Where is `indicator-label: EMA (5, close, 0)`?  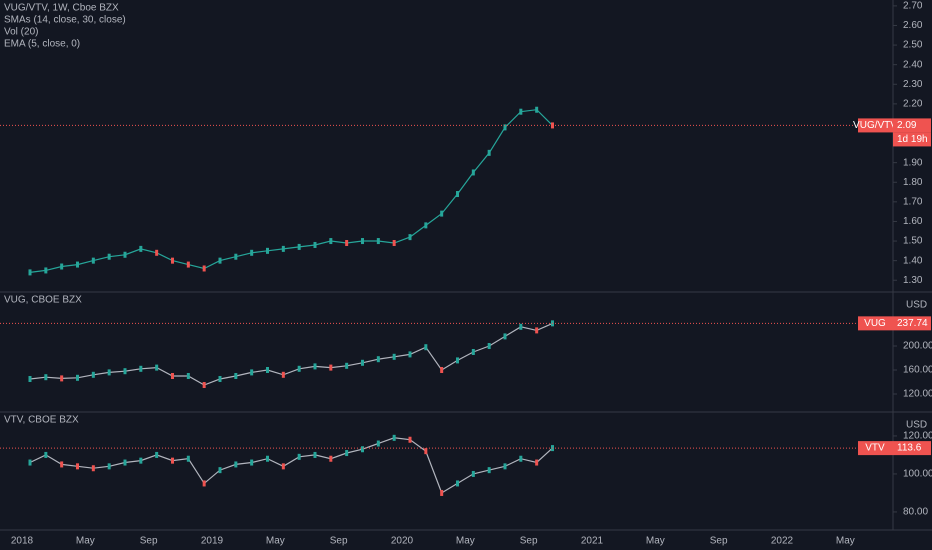 indicator-label: EMA (5, close, 0) is located at coordinates (42, 44).